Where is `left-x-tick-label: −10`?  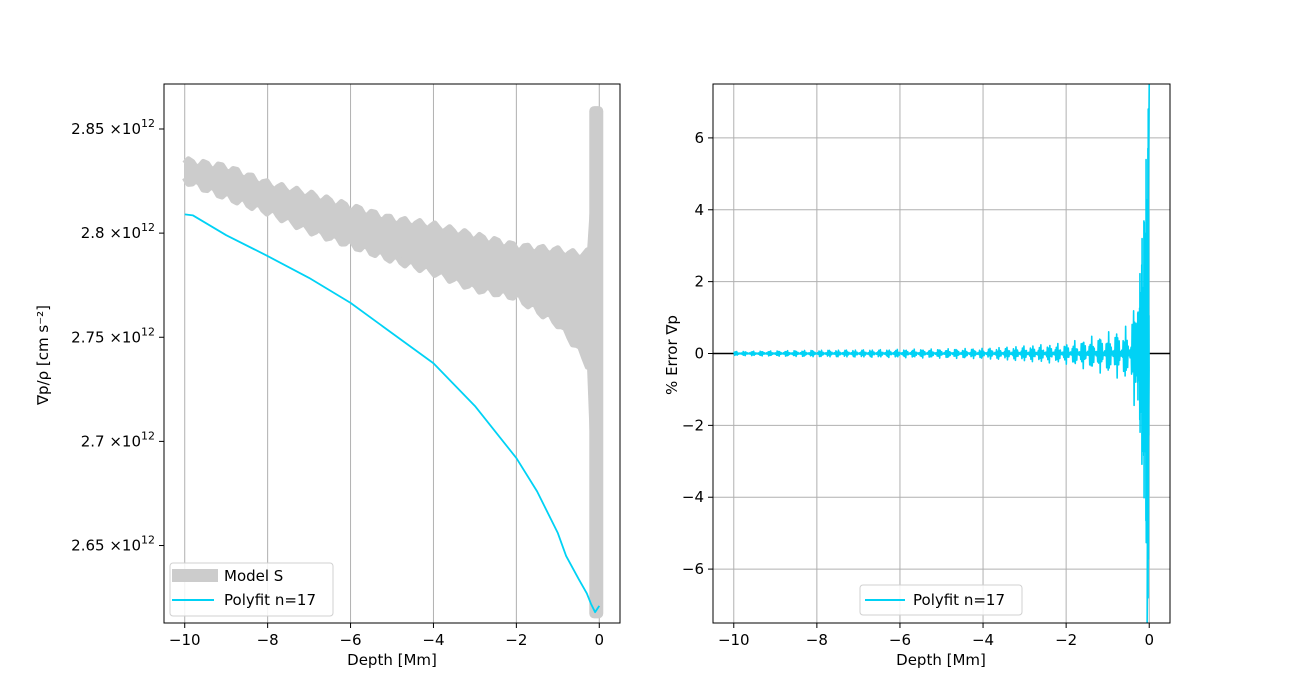
left-x-tick-label: −10 is located at coordinates (185, 640).